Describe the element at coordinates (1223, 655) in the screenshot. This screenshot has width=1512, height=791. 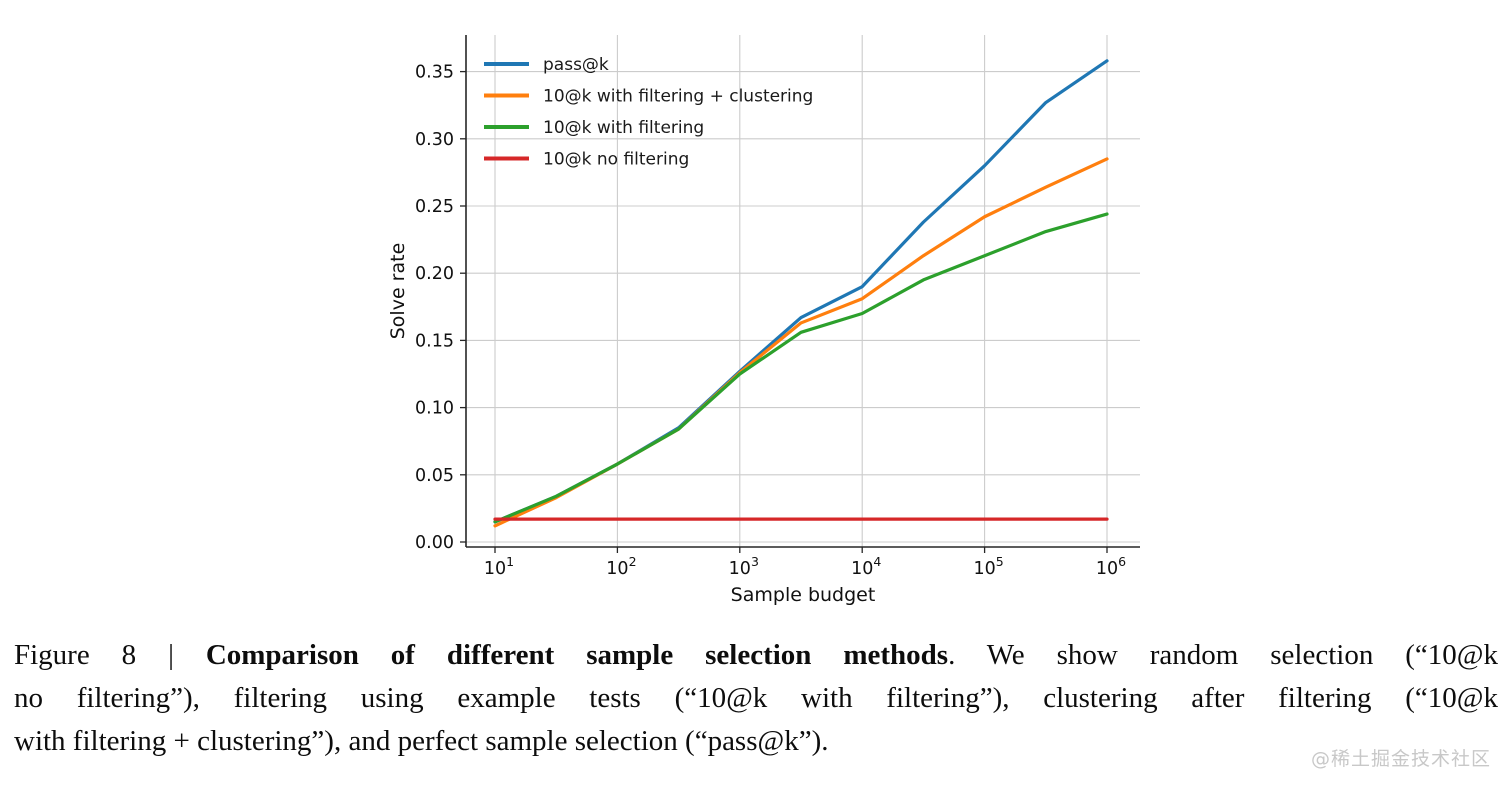
I see `caption-line-1-text: . We show random selection (“10@k` at that location.